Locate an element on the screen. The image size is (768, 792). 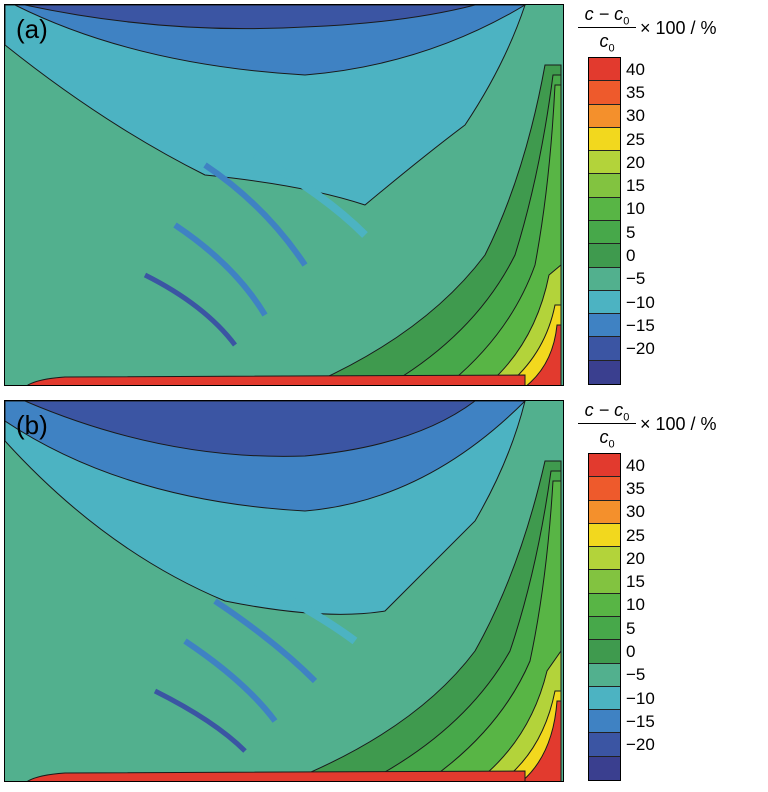
panel-label: (a) is located at coordinates (32, 29).